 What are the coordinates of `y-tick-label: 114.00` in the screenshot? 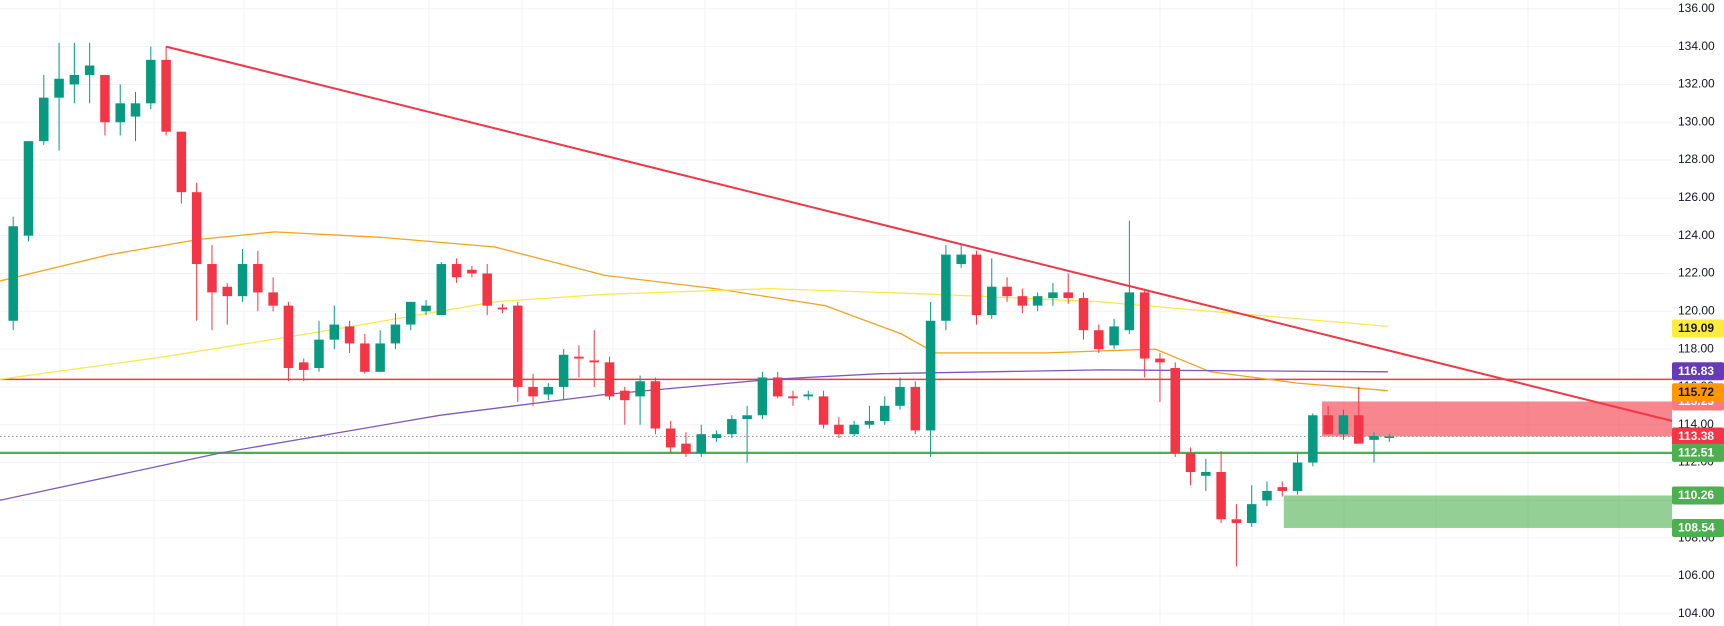 It's located at (1696, 424).